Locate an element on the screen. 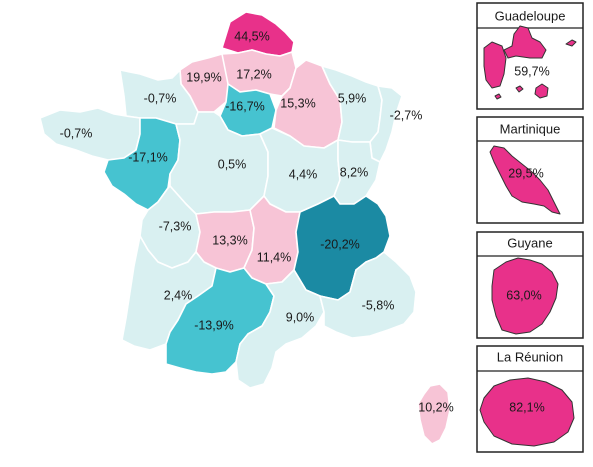 The height and width of the screenshot is (467, 593). island-guadeloupe is located at coordinates (530, 62).